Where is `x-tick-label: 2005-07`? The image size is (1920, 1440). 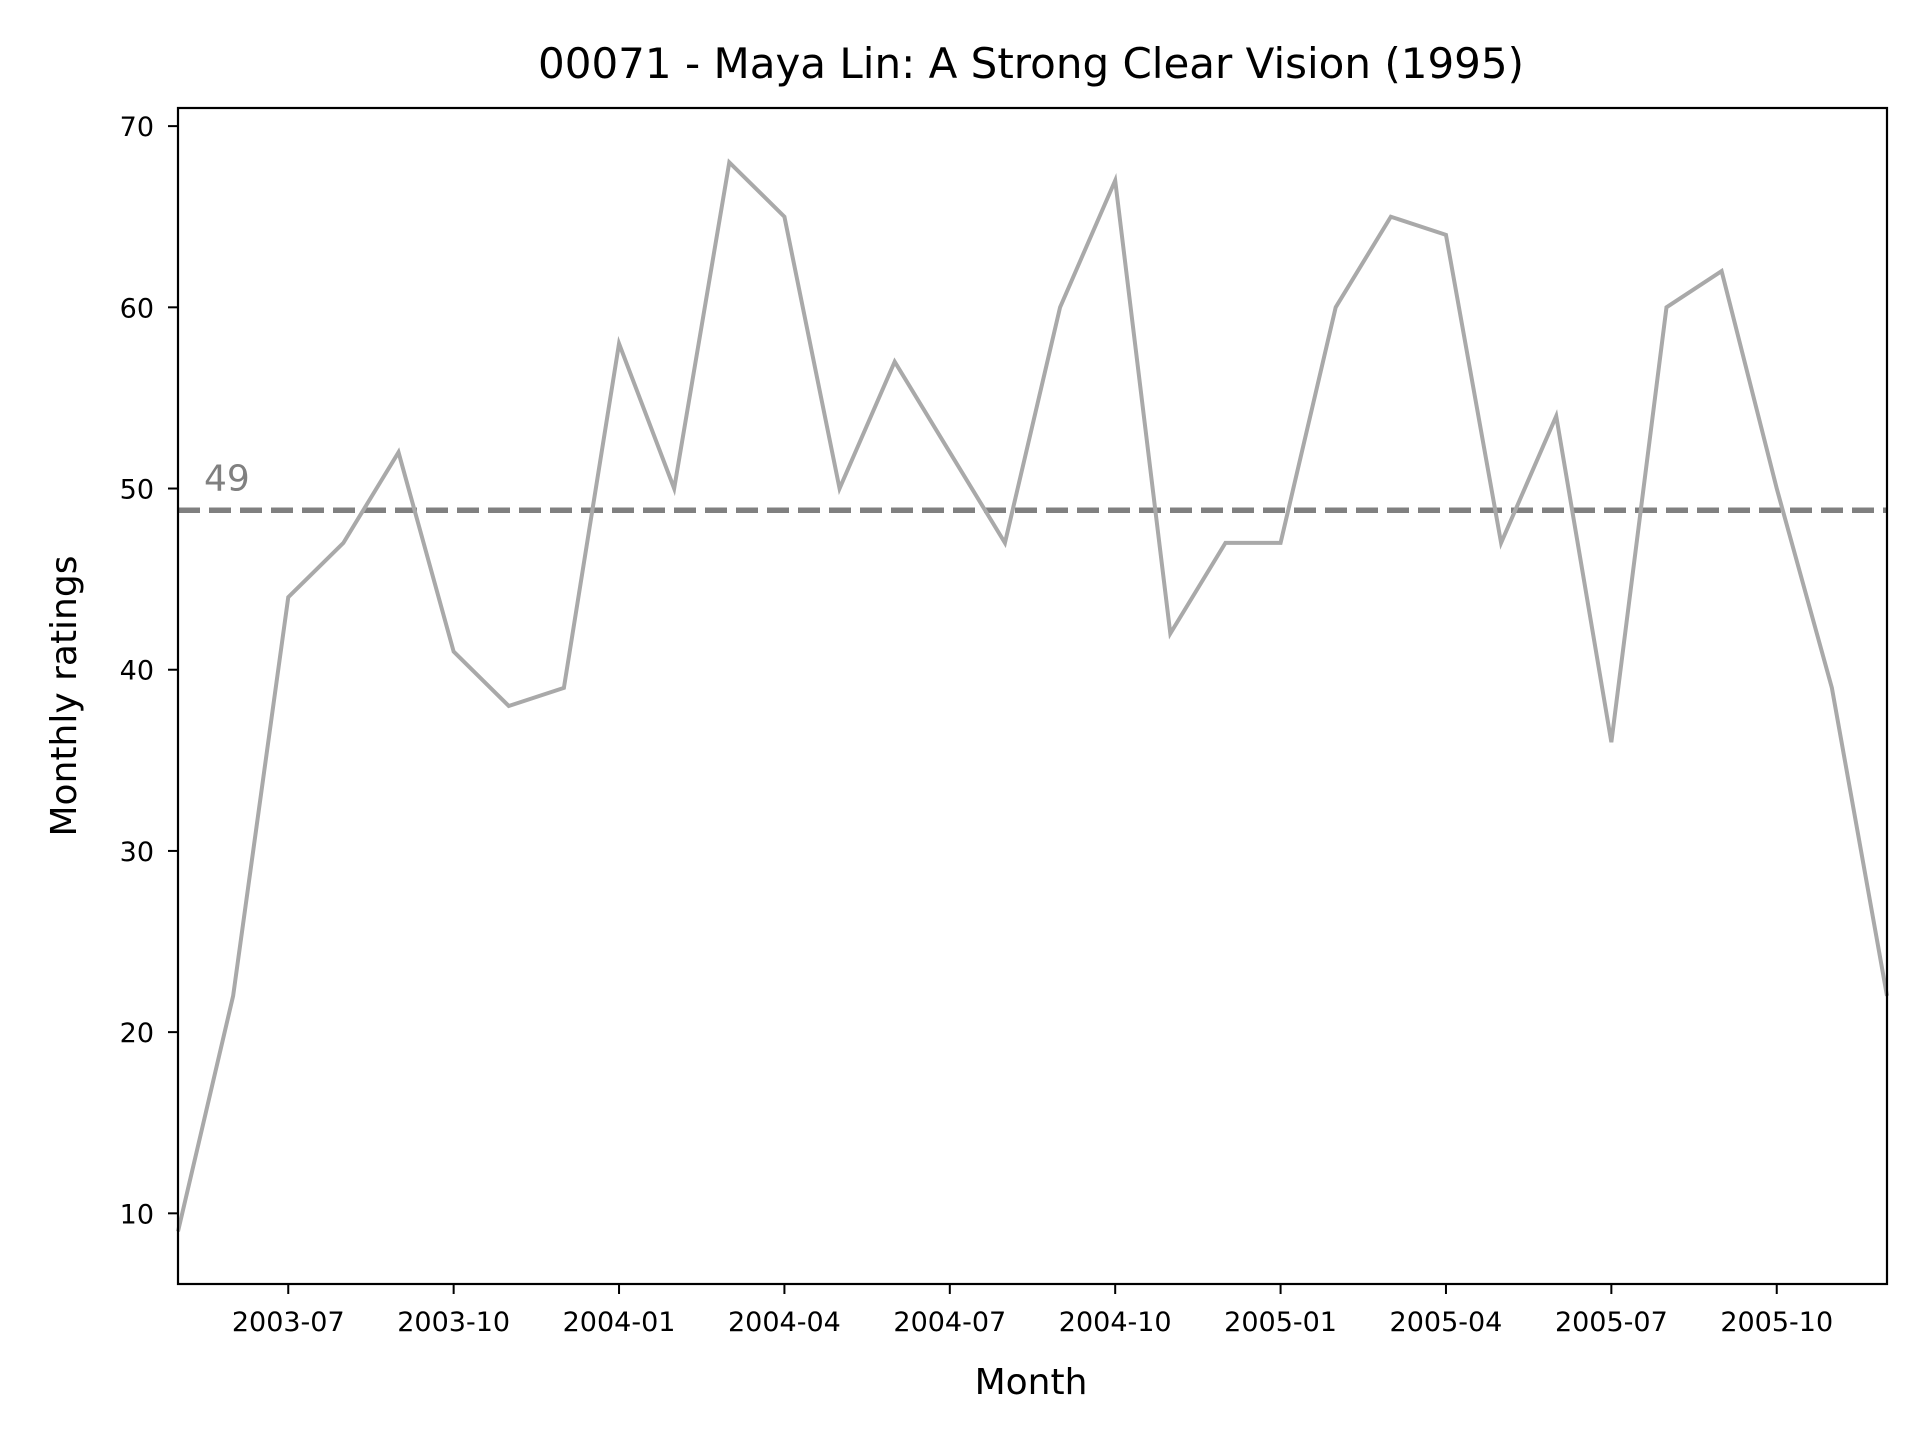 x-tick-label: 2005-07 is located at coordinates (1611, 1322).